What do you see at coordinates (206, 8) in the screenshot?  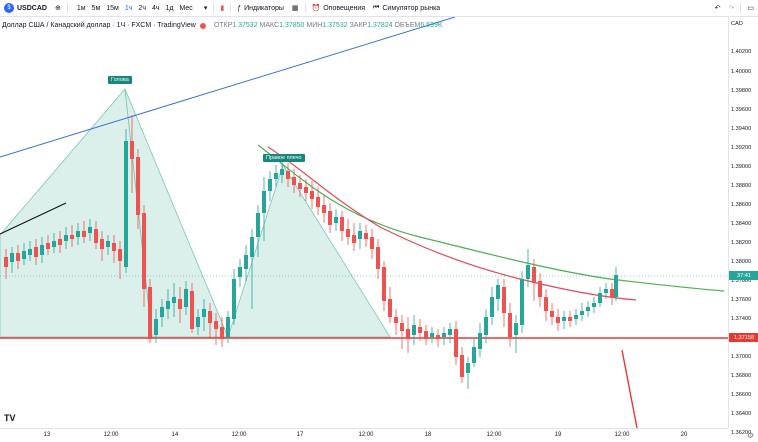 I see `interval-dropdown: ▾` at bounding box center [206, 8].